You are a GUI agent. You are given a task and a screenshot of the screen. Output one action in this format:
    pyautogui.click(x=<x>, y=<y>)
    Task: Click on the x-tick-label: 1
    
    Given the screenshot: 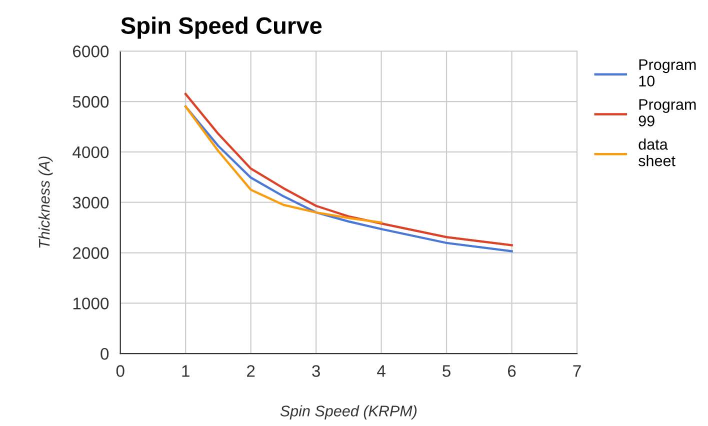 What is the action you would take?
    pyautogui.click(x=186, y=371)
    